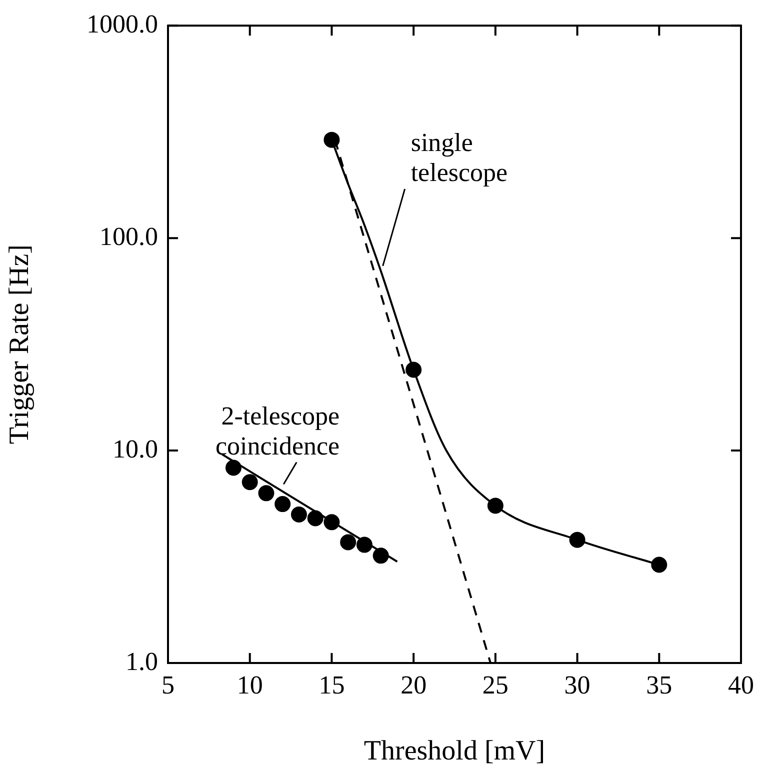  I want to click on x-axis-title: Threshold [mV], so click(455, 751).